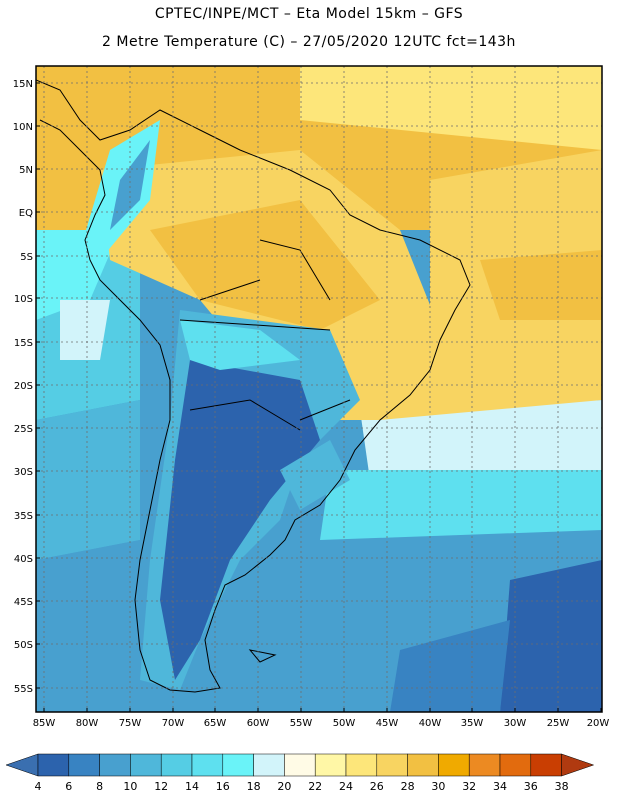  What do you see at coordinates (23, 516) in the screenshot?
I see `lat-label: 35S` at bounding box center [23, 516].